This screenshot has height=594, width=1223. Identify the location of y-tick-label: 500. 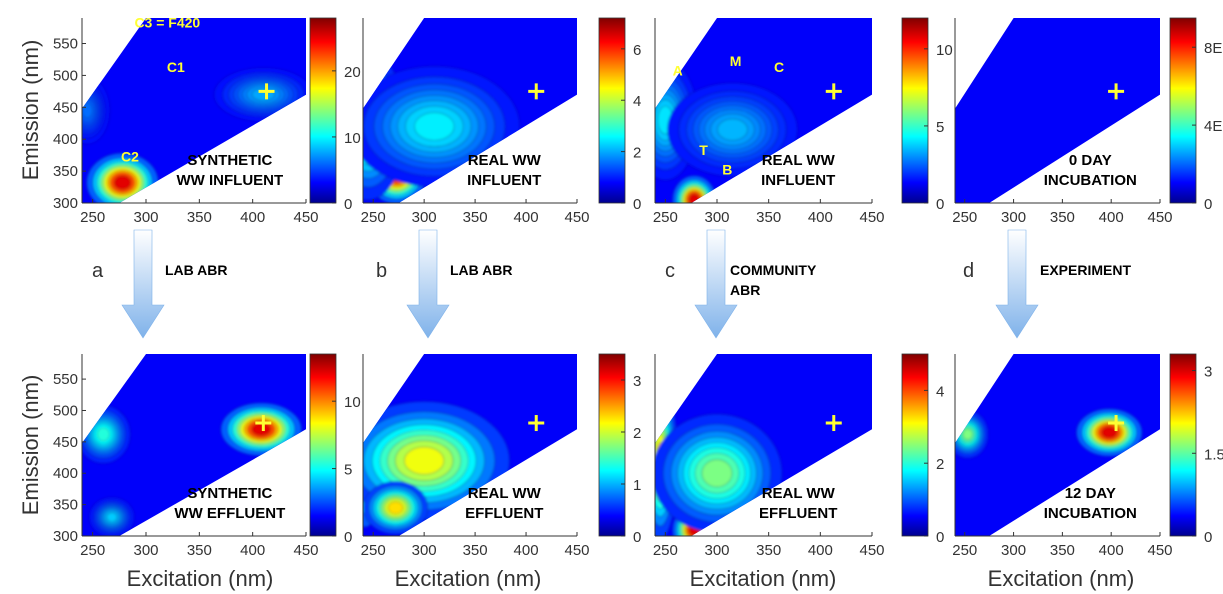
(65, 75).